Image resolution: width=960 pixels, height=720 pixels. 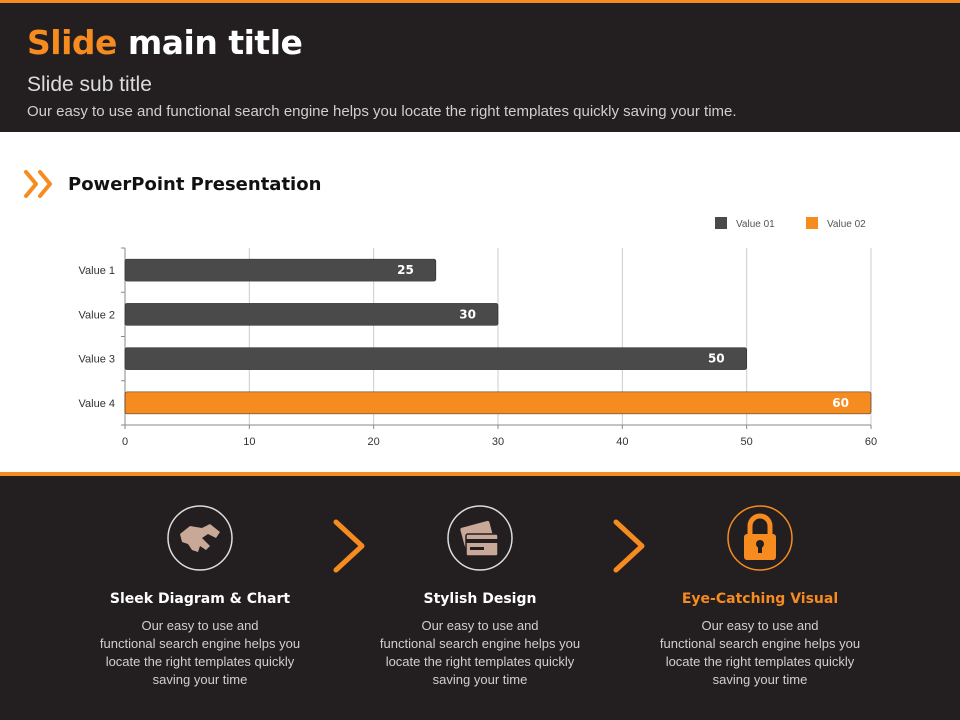 What do you see at coordinates (622, 442) in the screenshot?
I see `x-tick-label: 40` at bounding box center [622, 442].